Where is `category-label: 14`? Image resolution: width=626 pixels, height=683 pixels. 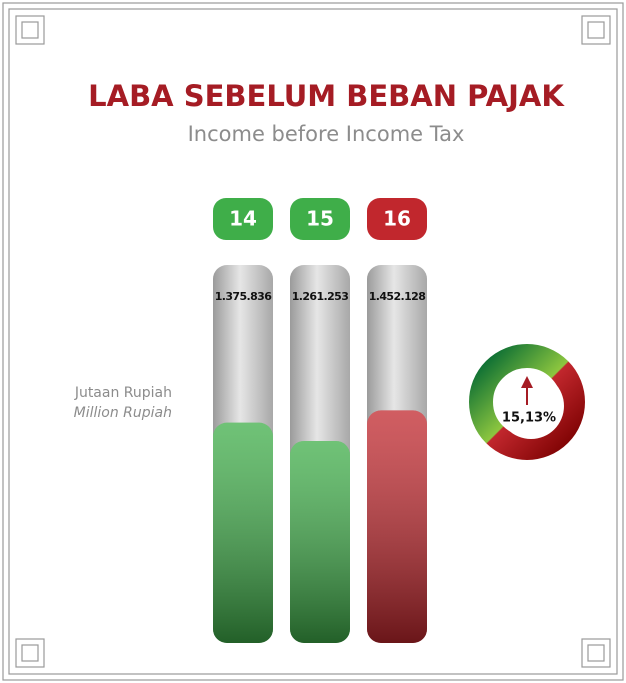 category-label: 14 is located at coordinates (243, 219).